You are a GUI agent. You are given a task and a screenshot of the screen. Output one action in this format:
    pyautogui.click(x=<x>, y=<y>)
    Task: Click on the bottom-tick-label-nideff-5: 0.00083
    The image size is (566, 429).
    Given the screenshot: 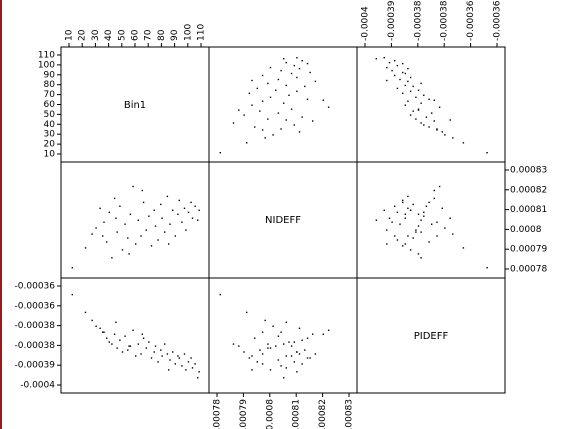 What is the action you would take?
    pyautogui.click(x=350, y=414)
    